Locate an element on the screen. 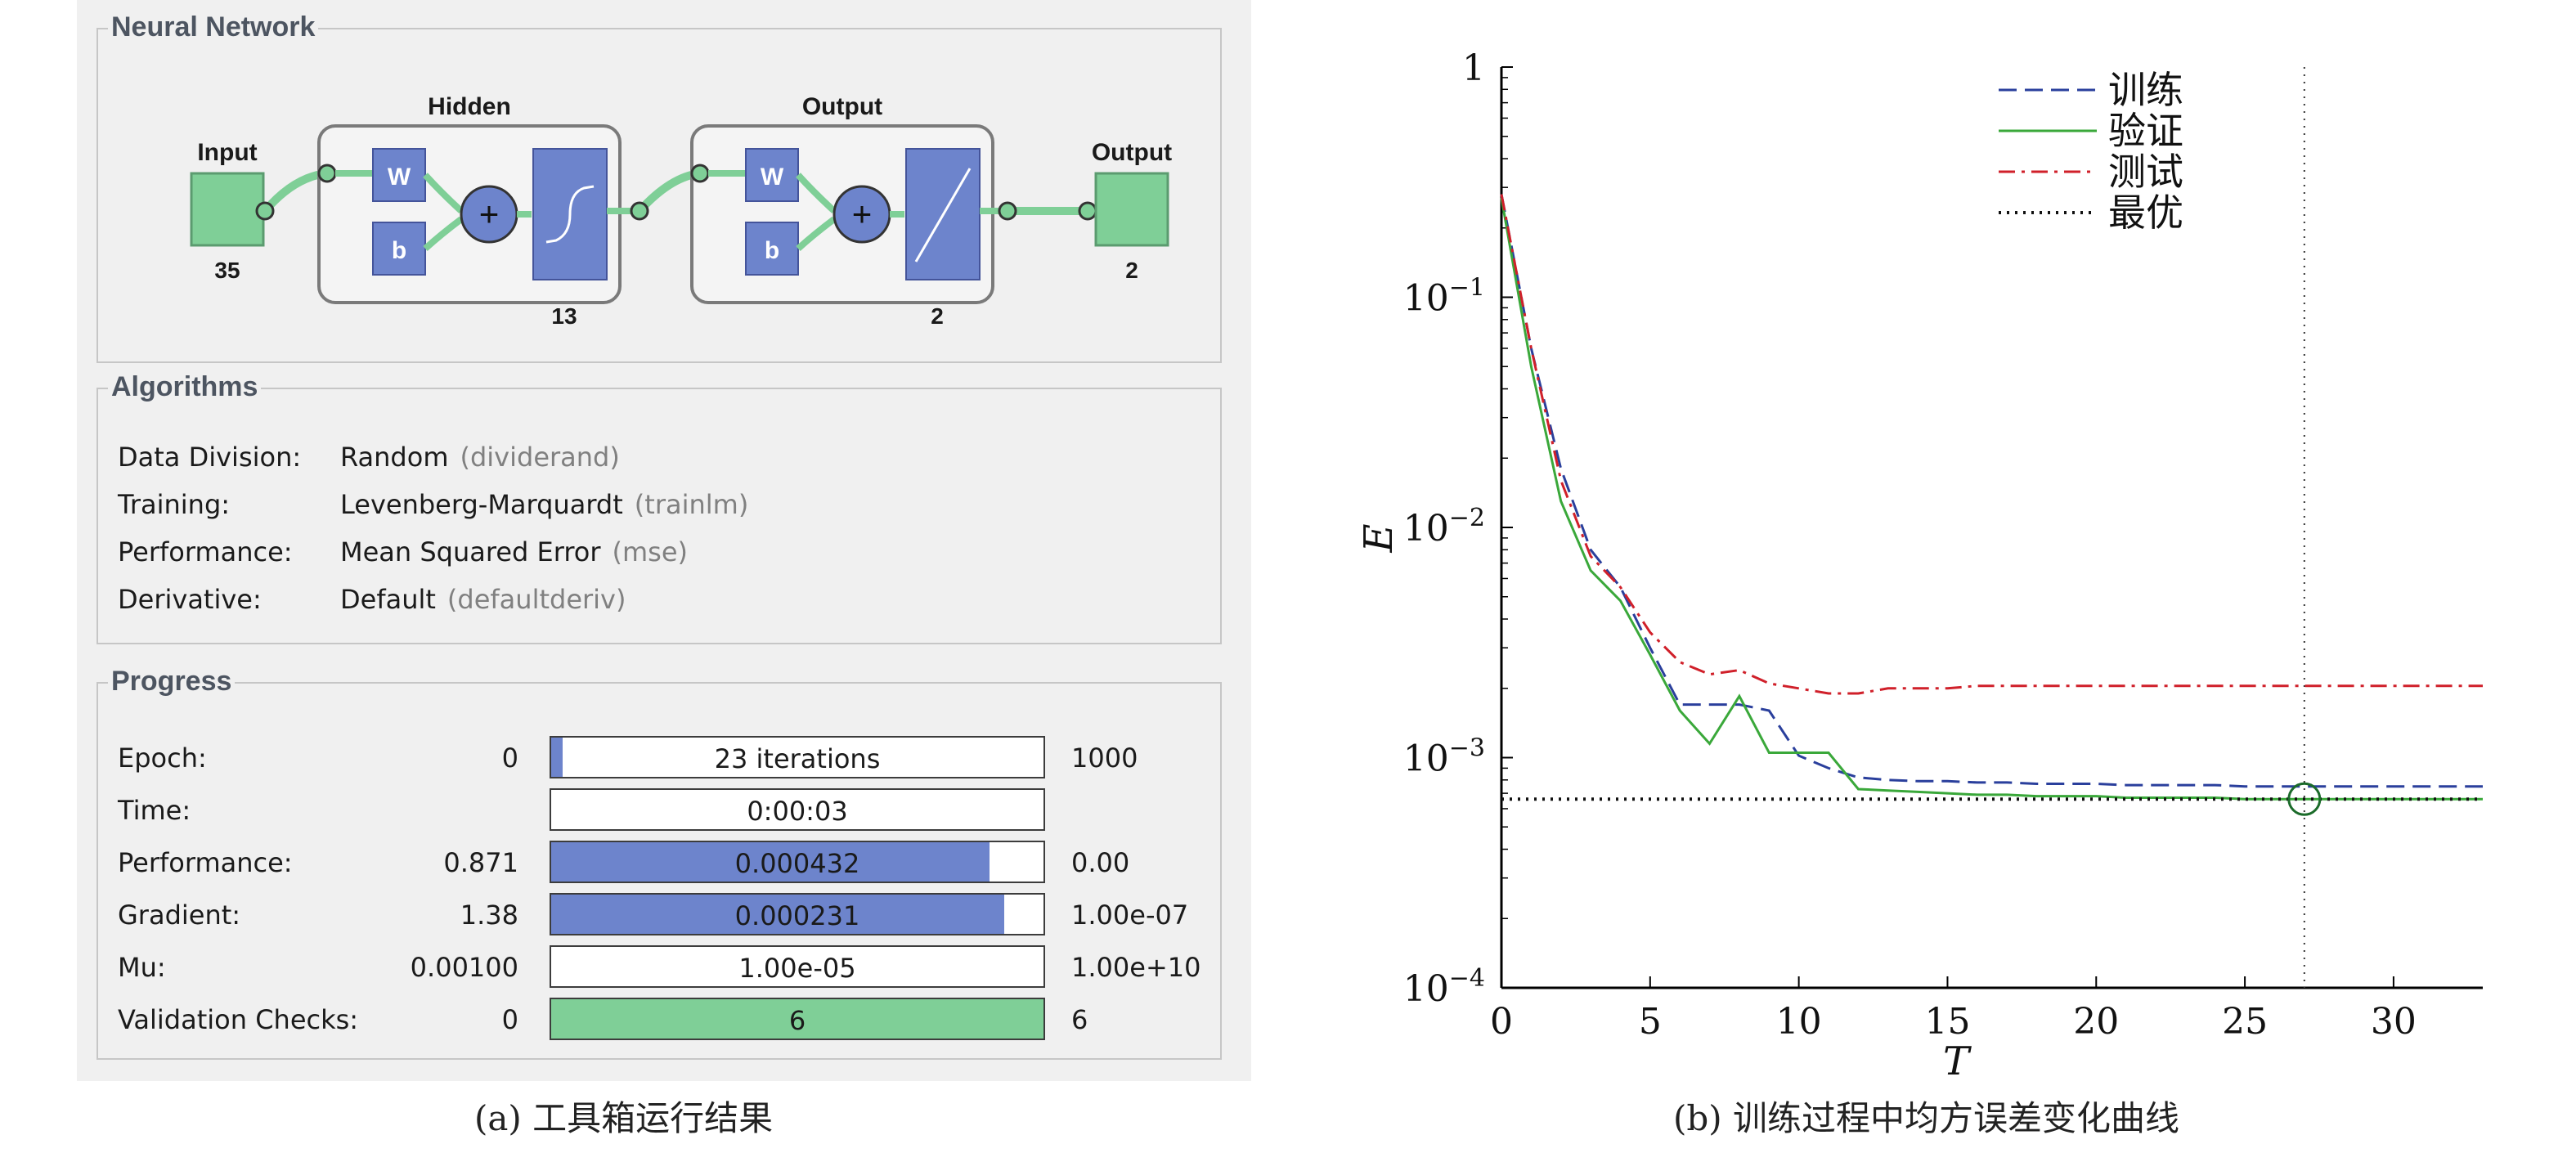  input-node is located at coordinates (265, 211).